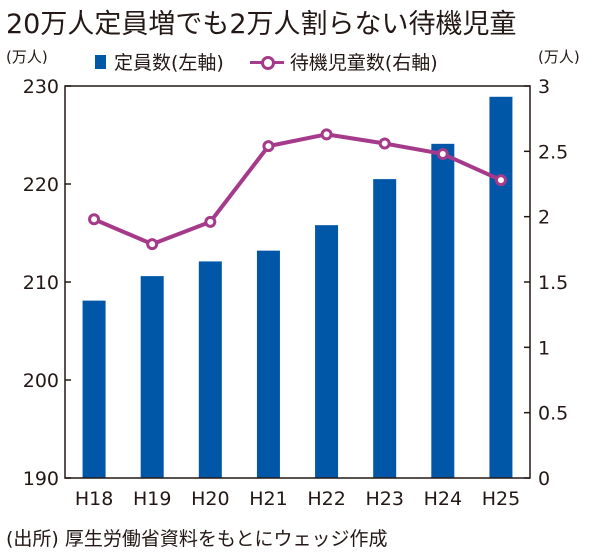 This screenshot has width=600, height=555. I want to click on category-label: H22, so click(326, 499).